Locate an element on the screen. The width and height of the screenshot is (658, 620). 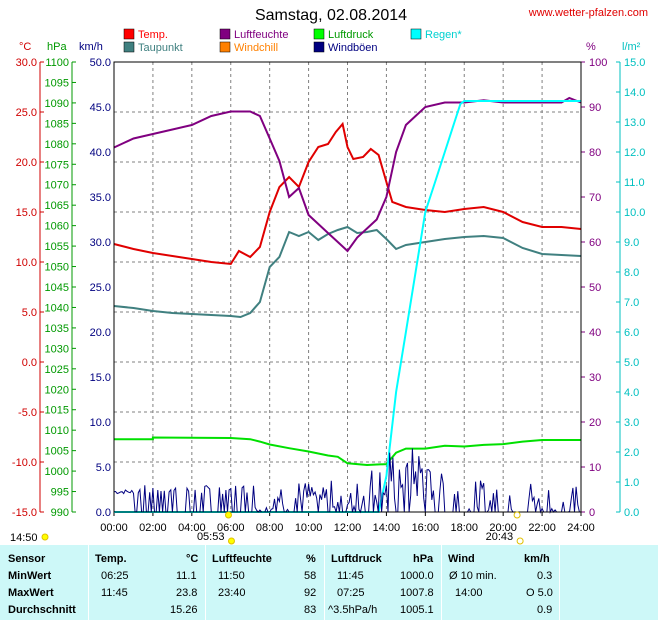
tick-label-rain: 9.0 is located at coordinates (631, 243).